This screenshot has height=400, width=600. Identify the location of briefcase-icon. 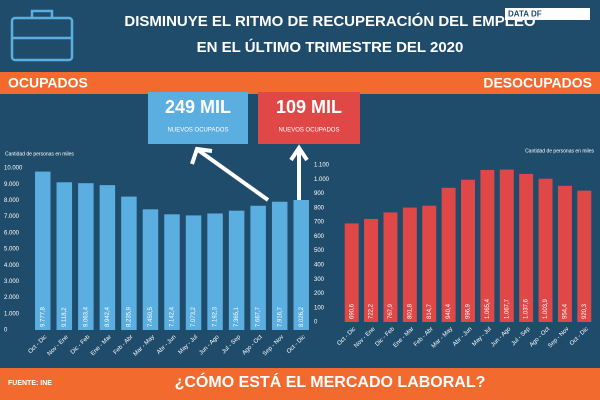
(42, 35).